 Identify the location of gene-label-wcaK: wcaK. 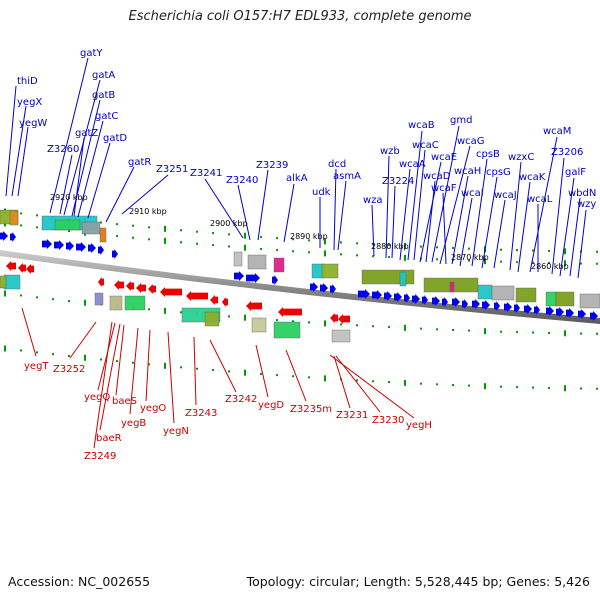
(532, 177).